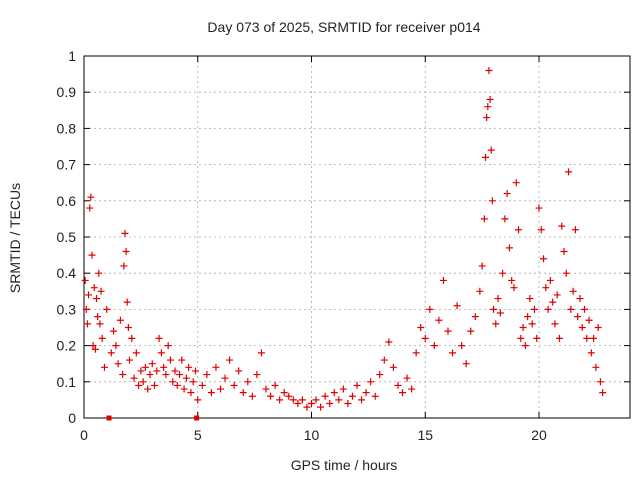  Describe the element at coordinates (67, 273) in the screenshot. I see `y-tick-label: 0.4` at that location.